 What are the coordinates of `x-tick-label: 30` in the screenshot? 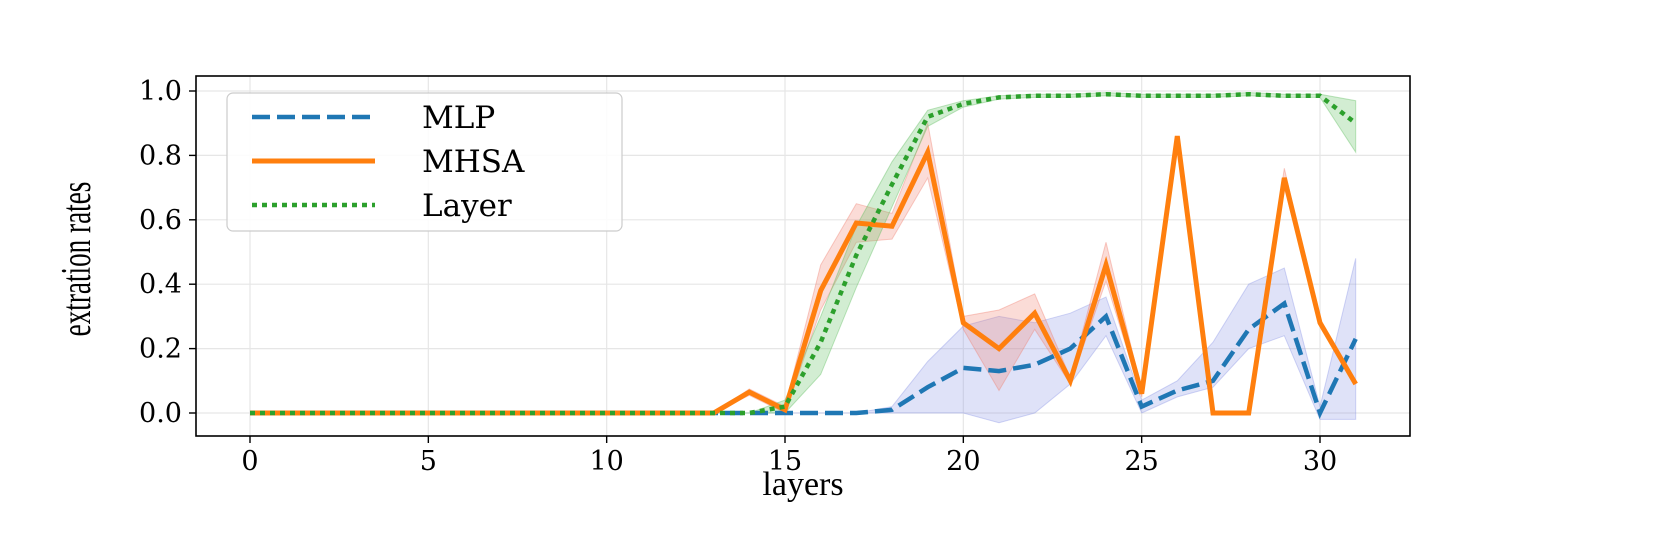 It's located at (1320, 461).